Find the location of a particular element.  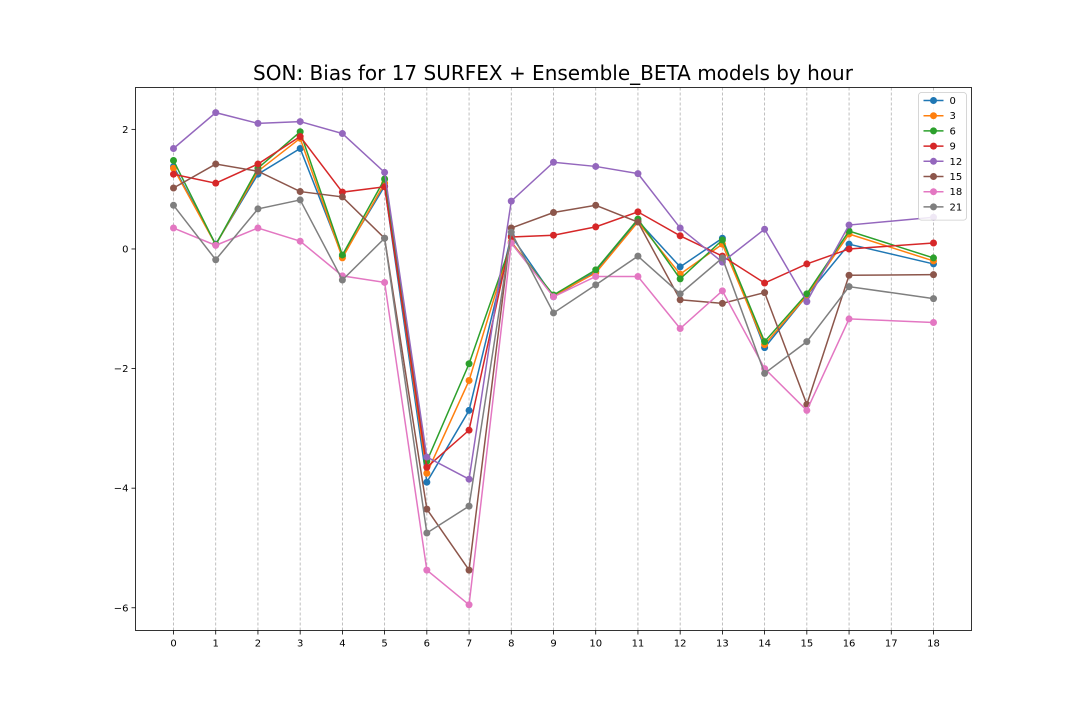

x-tick-label: 1 is located at coordinates (216, 644).